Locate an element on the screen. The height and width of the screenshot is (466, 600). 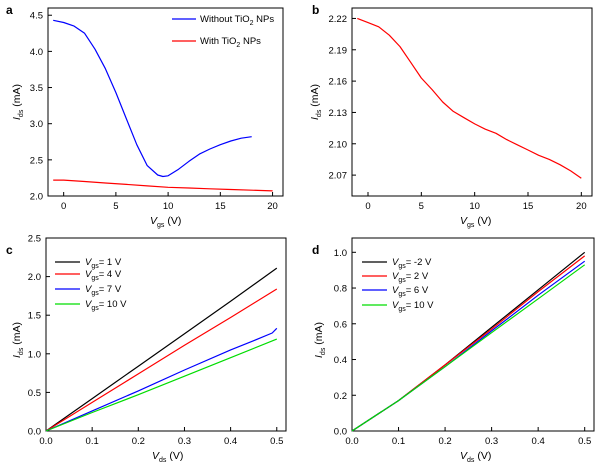
legend-label-d-4: Vgs= 10 V is located at coordinates (413, 306).